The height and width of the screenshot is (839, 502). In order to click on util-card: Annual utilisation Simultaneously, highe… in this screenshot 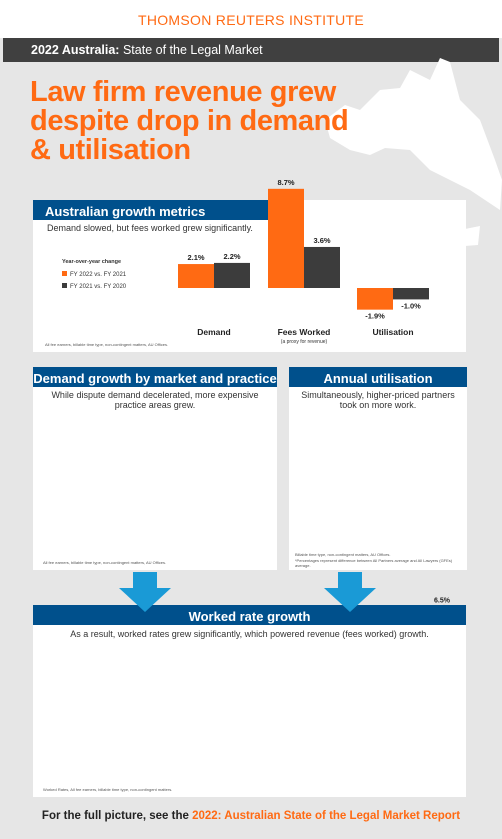, I will do `click(378, 468)`.